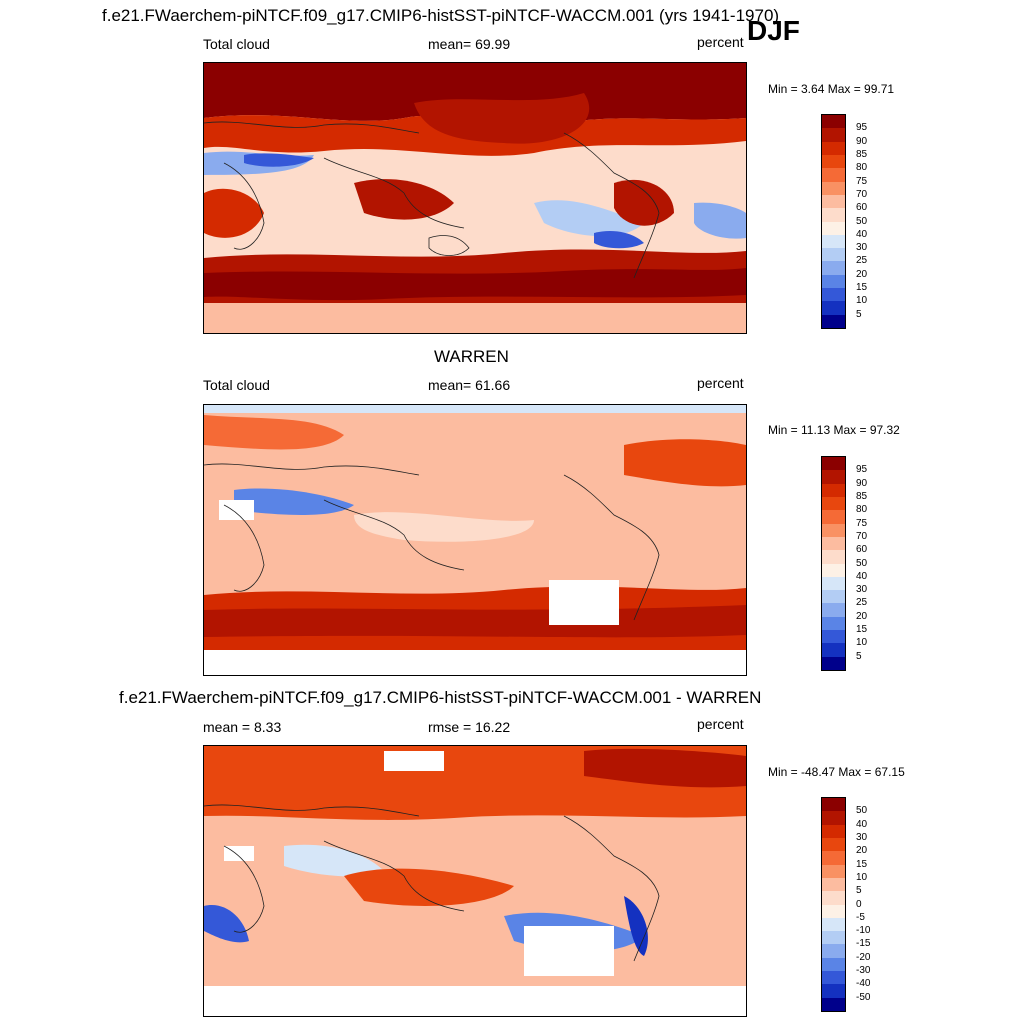  What do you see at coordinates (862, 208) in the screenshot?
I see `colorbar-tick-label: 60` at bounding box center [862, 208].